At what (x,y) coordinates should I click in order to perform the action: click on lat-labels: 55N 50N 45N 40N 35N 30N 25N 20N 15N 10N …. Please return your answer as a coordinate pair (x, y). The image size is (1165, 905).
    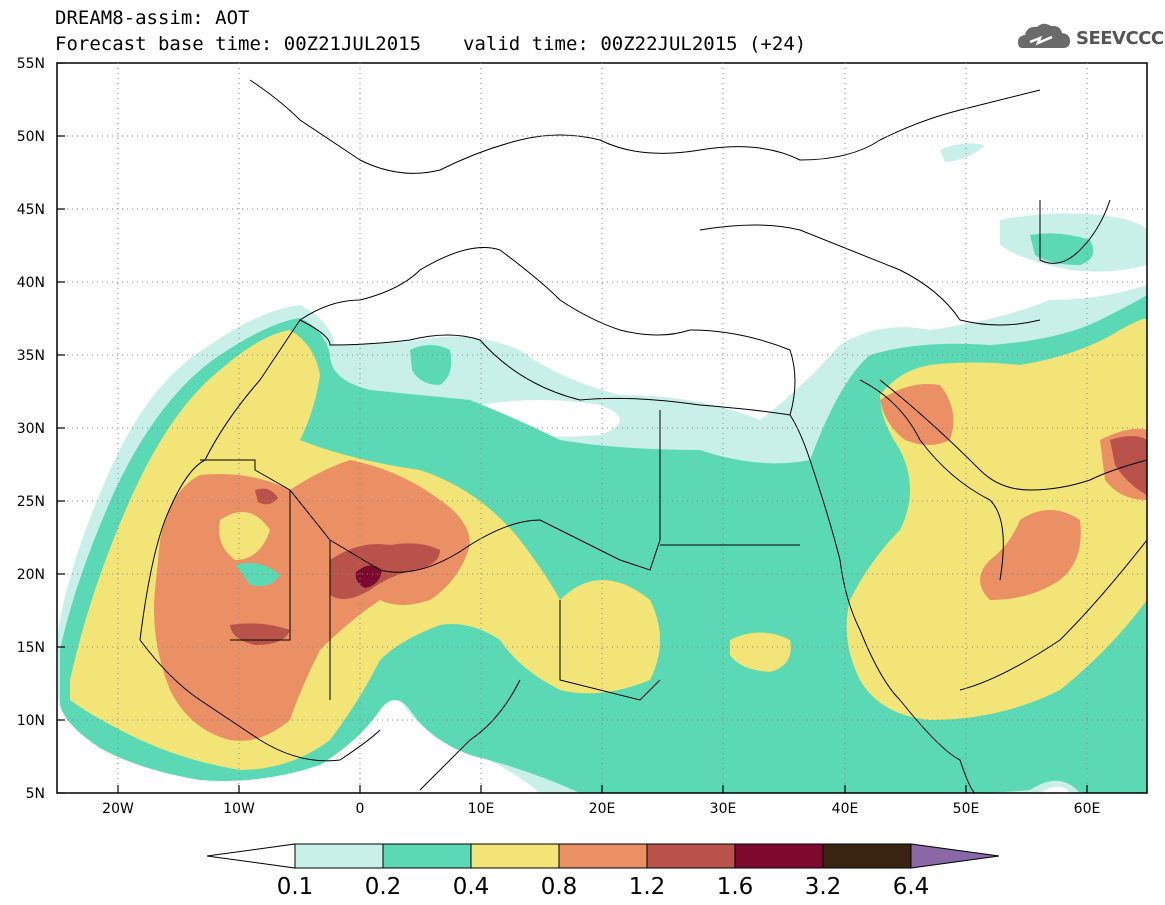
    Looking at the image, I should click on (31, 429).